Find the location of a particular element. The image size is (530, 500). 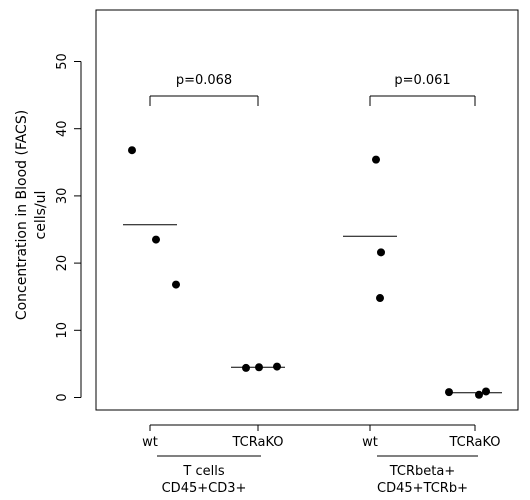

group-label-line2: CD45+CD3+ is located at coordinates (204, 488).